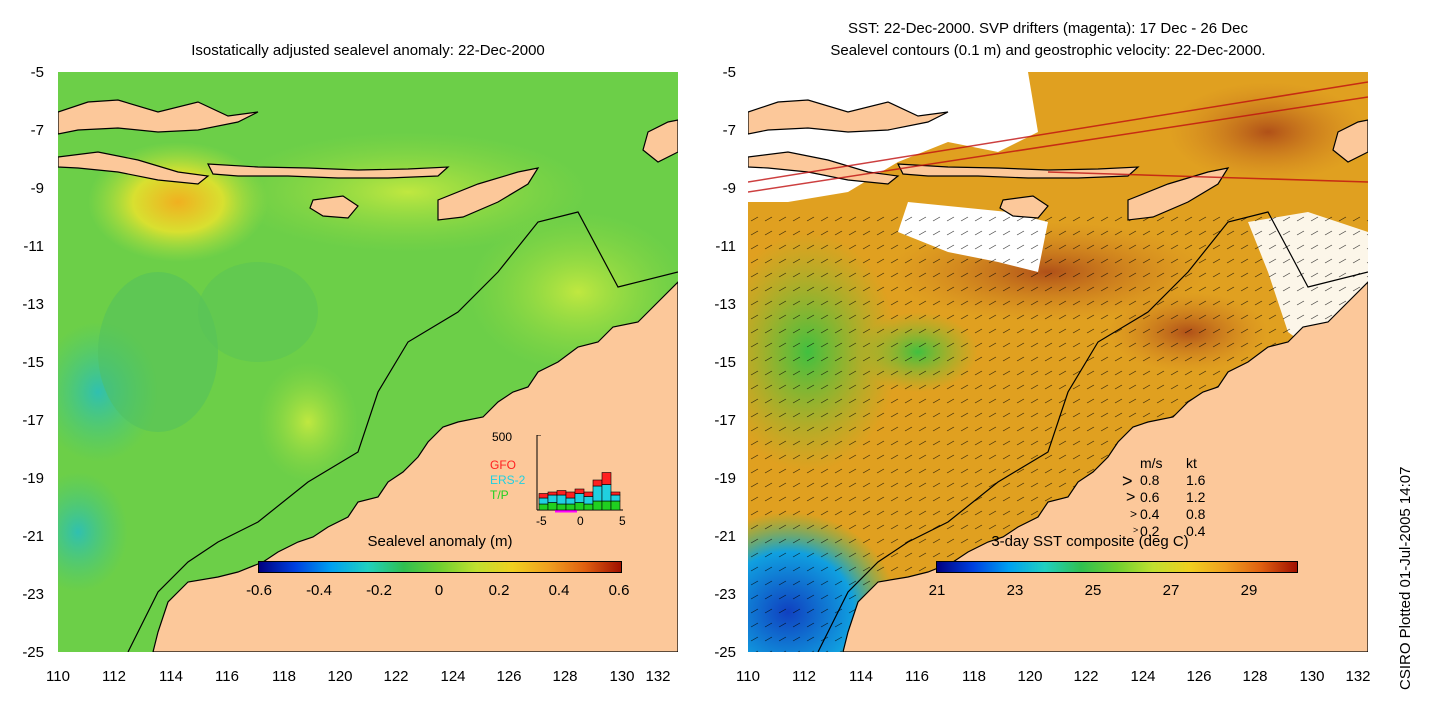 The height and width of the screenshot is (720, 1440). Describe the element at coordinates (1196, 531) in the screenshot. I see `velocity-legend-kt-3: 0.4` at that location.